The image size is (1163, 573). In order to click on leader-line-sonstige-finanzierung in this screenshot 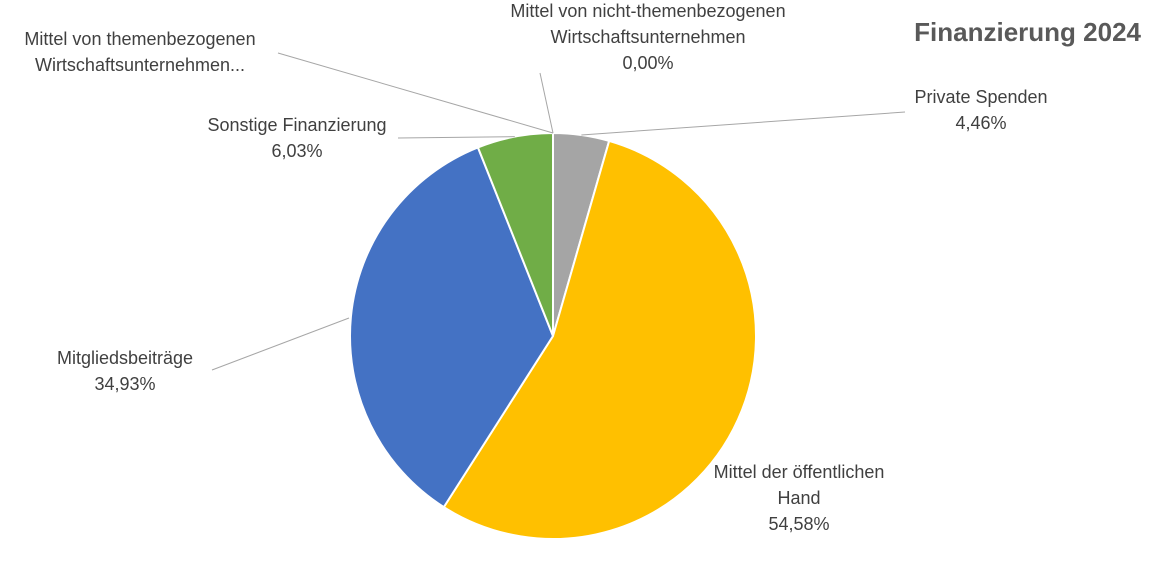, I will do `click(456, 137)`.